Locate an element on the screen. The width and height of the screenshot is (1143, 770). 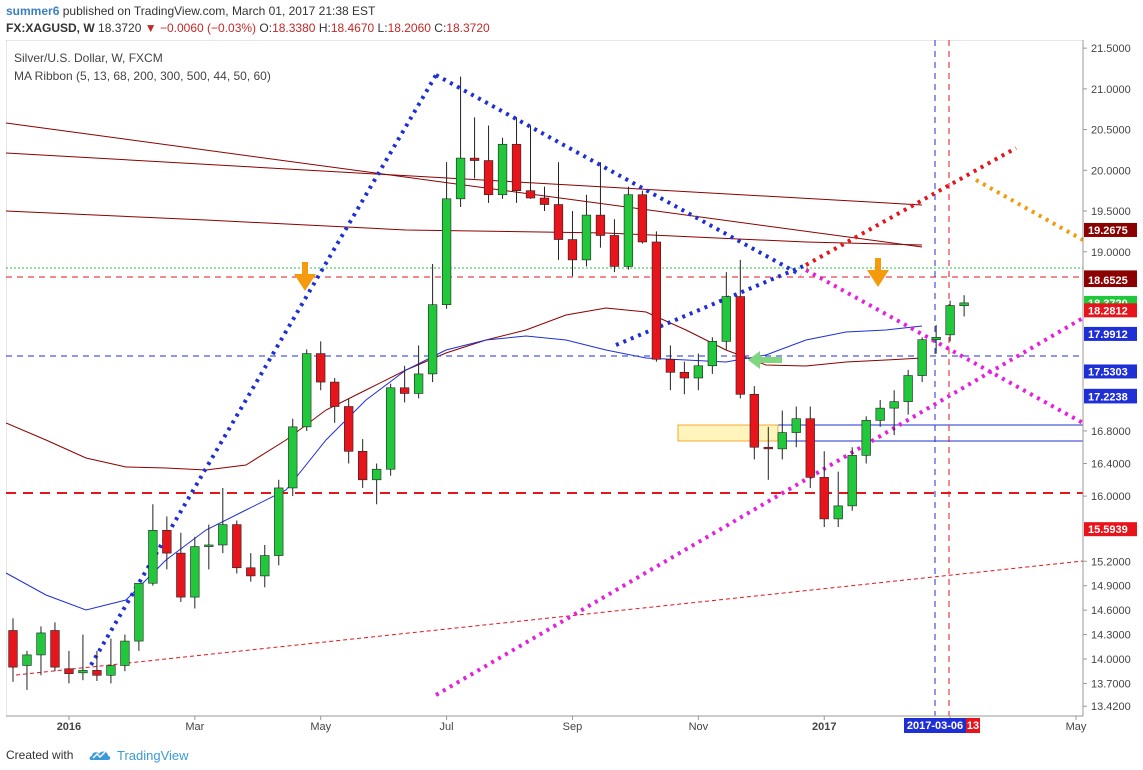
tradingview-logo-icon is located at coordinates (100, 754).